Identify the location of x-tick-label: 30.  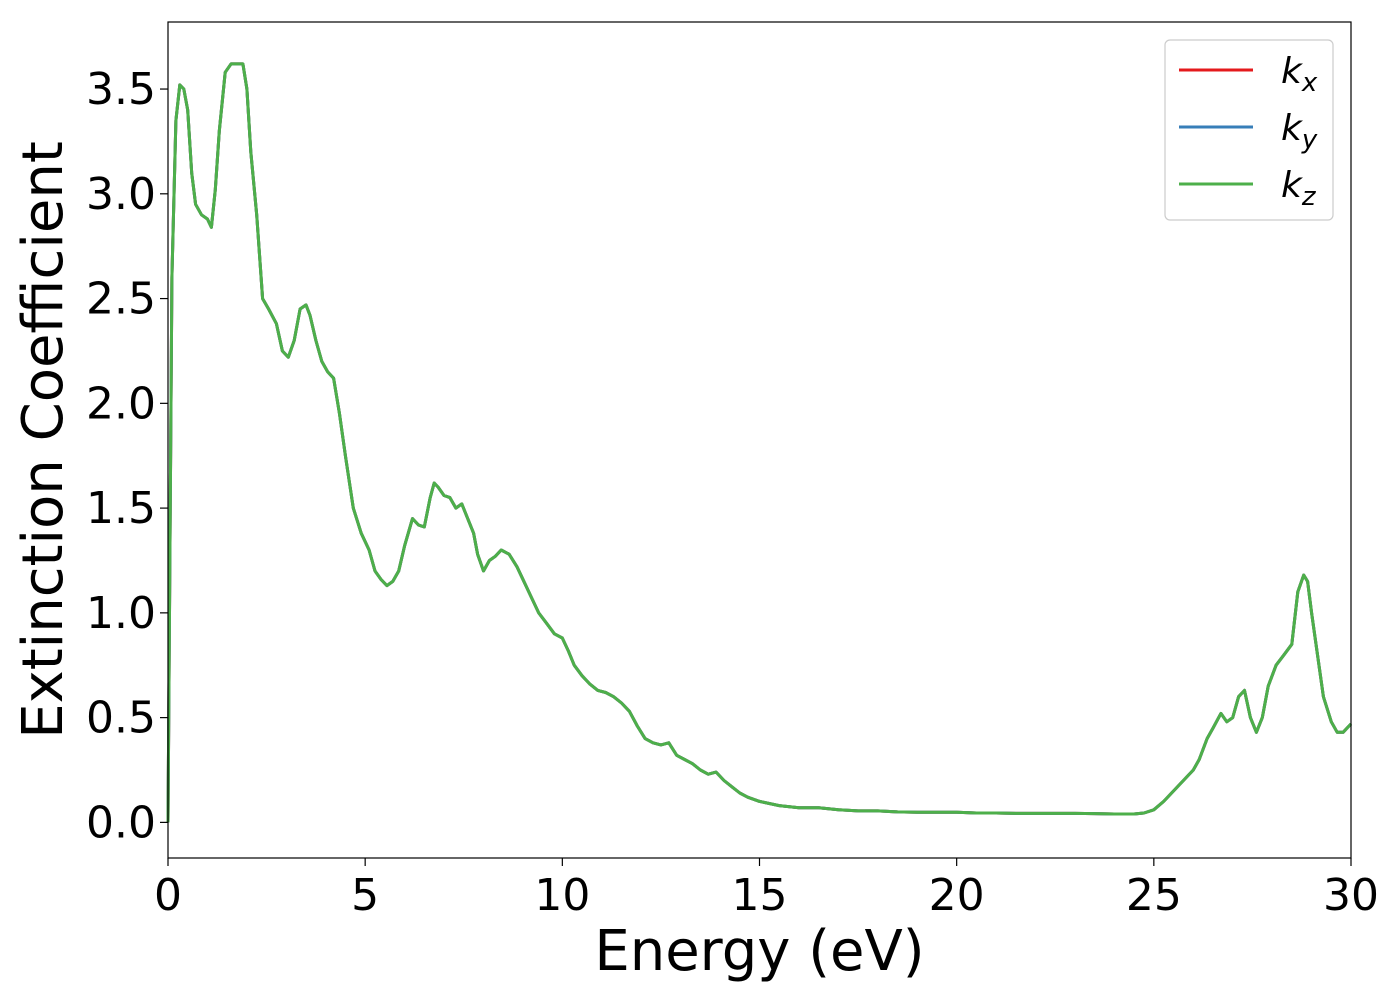
(1351, 895).